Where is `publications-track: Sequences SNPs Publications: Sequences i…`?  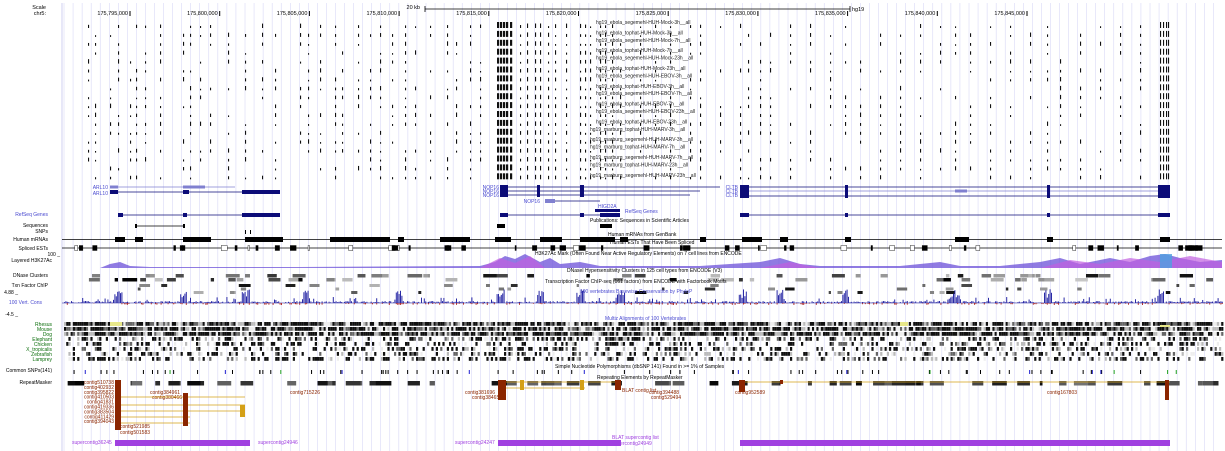 publications-track: Sequences SNPs Publications: Sequences i… is located at coordinates (356, 226).